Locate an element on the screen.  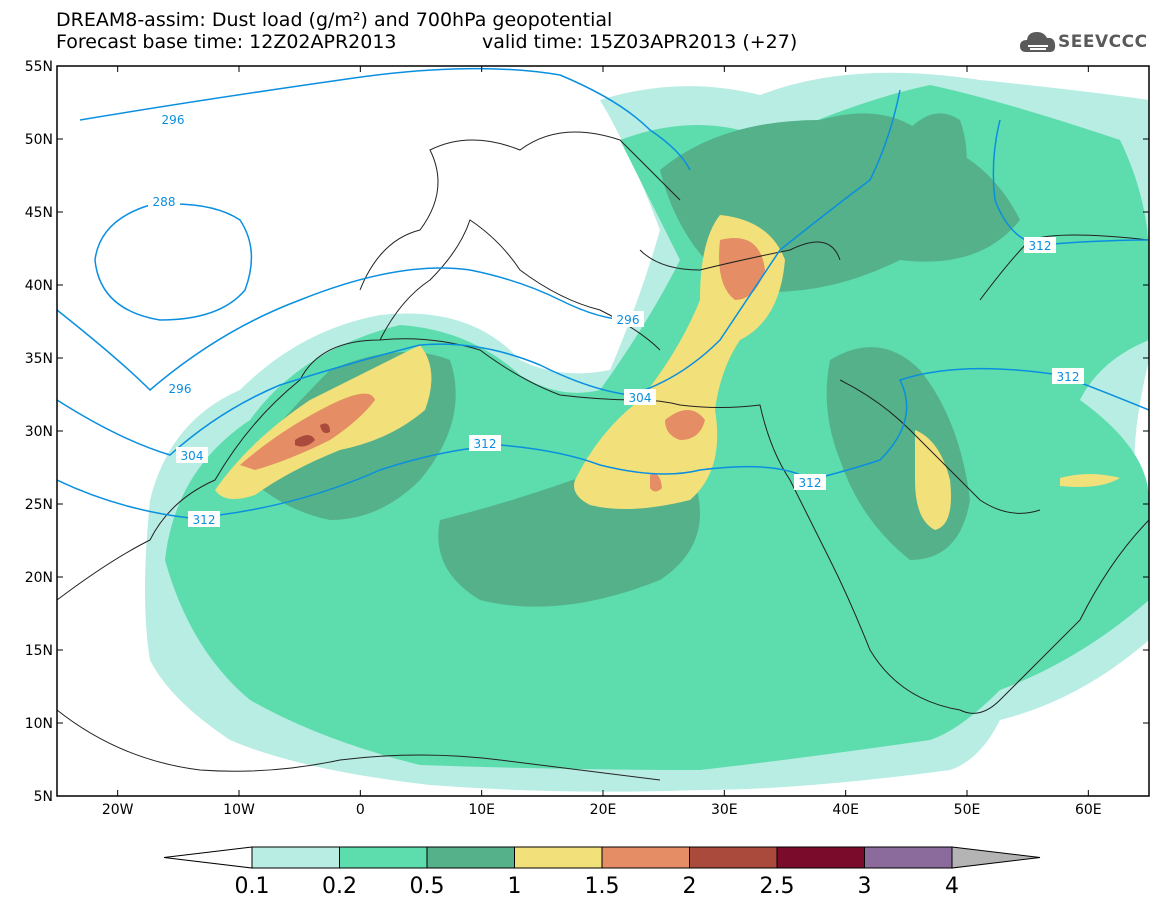
lon-tick-label: 30E is located at coordinates (724, 810).